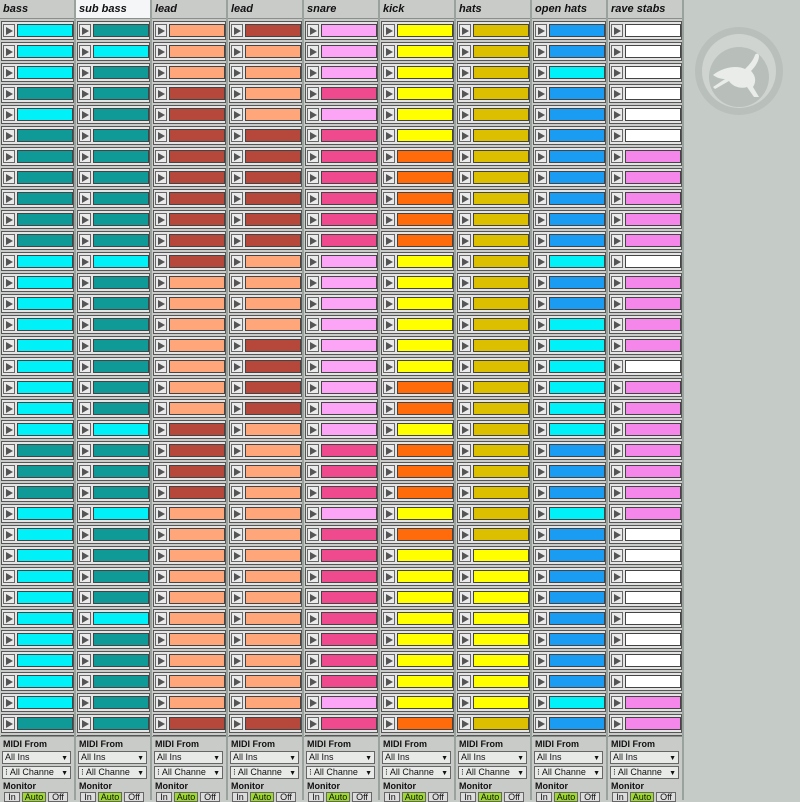 The width and height of the screenshot is (800, 802). What do you see at coordinates (416, 772) in the screenshot?
I see `midi-channel-select: ⁝ All Channe ▼` at bounding box center [416, 772].